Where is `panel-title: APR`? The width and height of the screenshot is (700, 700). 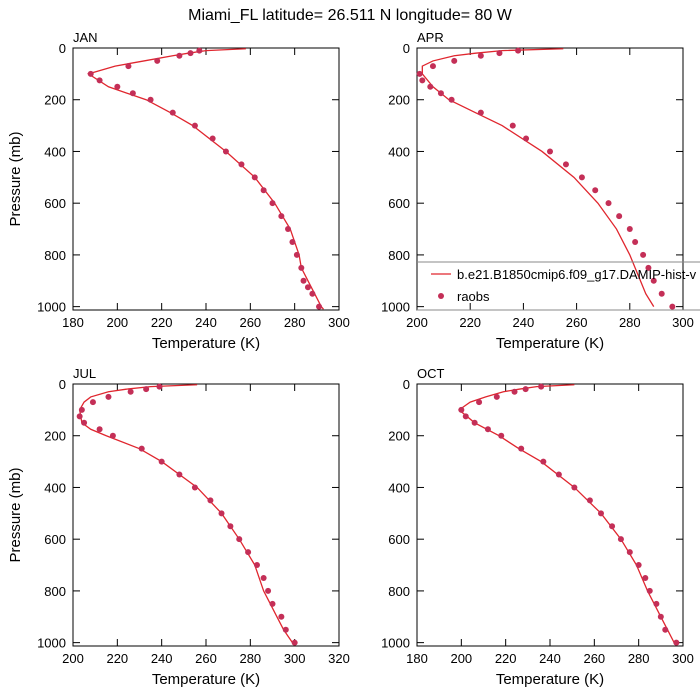 panel-title: APR is located at coordinates (430, 37).